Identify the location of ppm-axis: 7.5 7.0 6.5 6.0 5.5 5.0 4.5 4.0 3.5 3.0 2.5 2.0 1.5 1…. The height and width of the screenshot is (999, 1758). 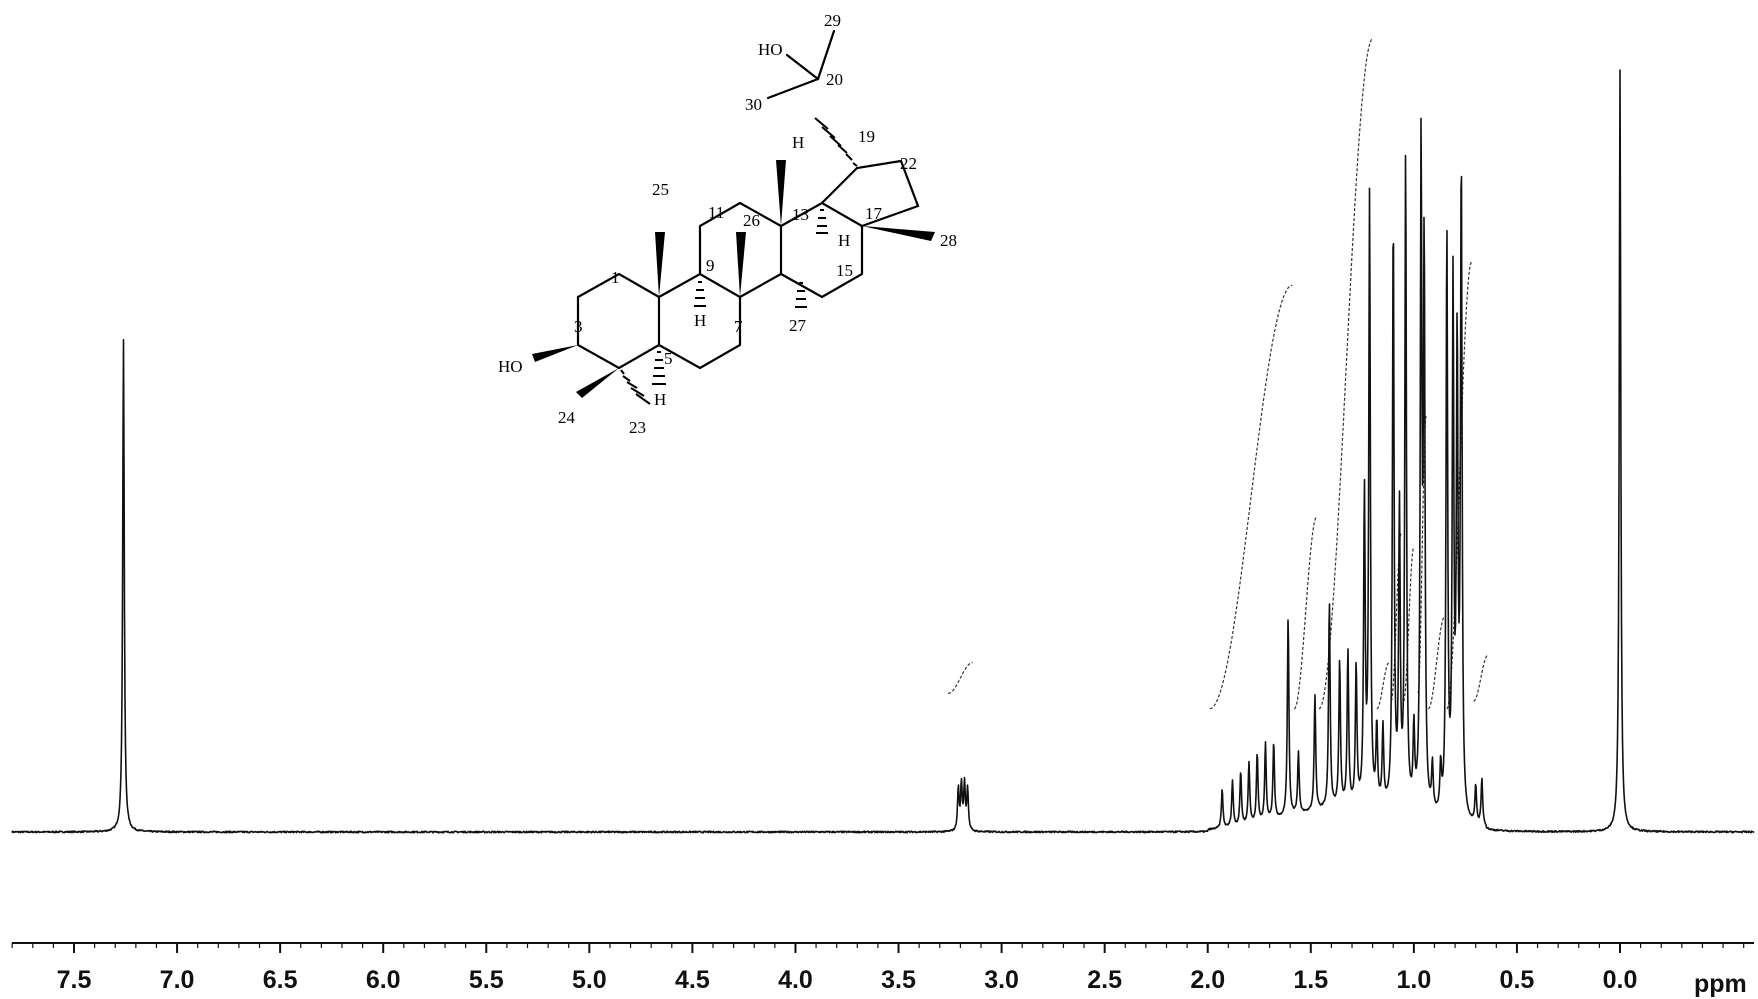
(882, 970).